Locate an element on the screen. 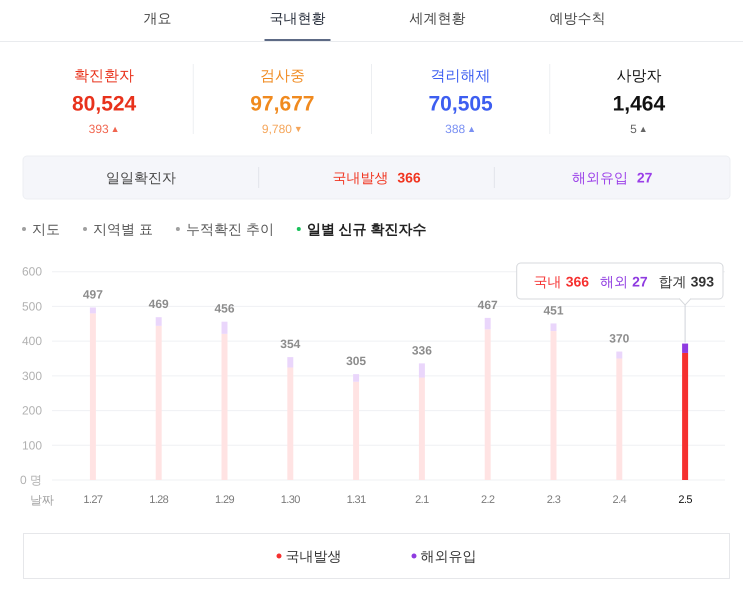  x-tick-label: 2.4 is located at coordinates (619, 500).